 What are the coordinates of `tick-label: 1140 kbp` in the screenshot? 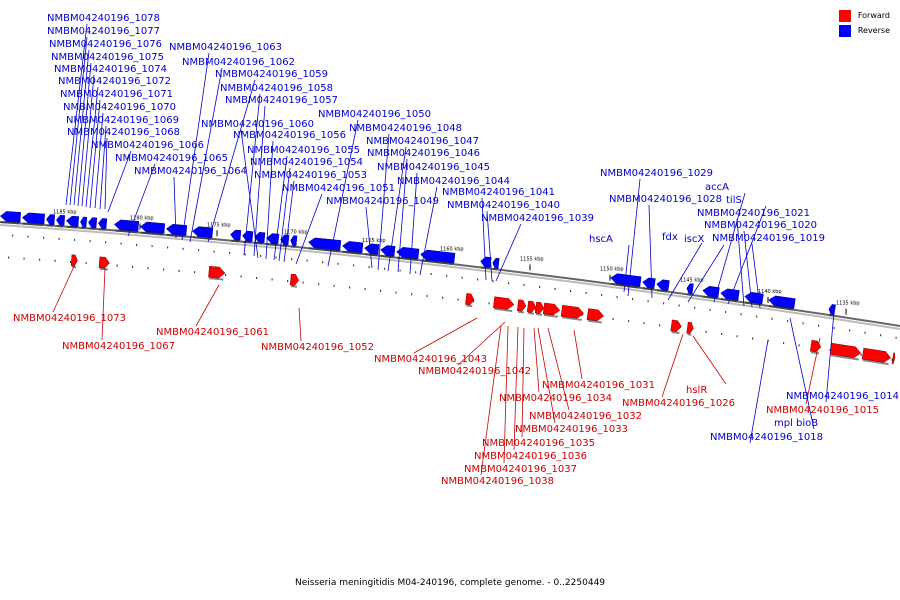 It's located at (770, 292).